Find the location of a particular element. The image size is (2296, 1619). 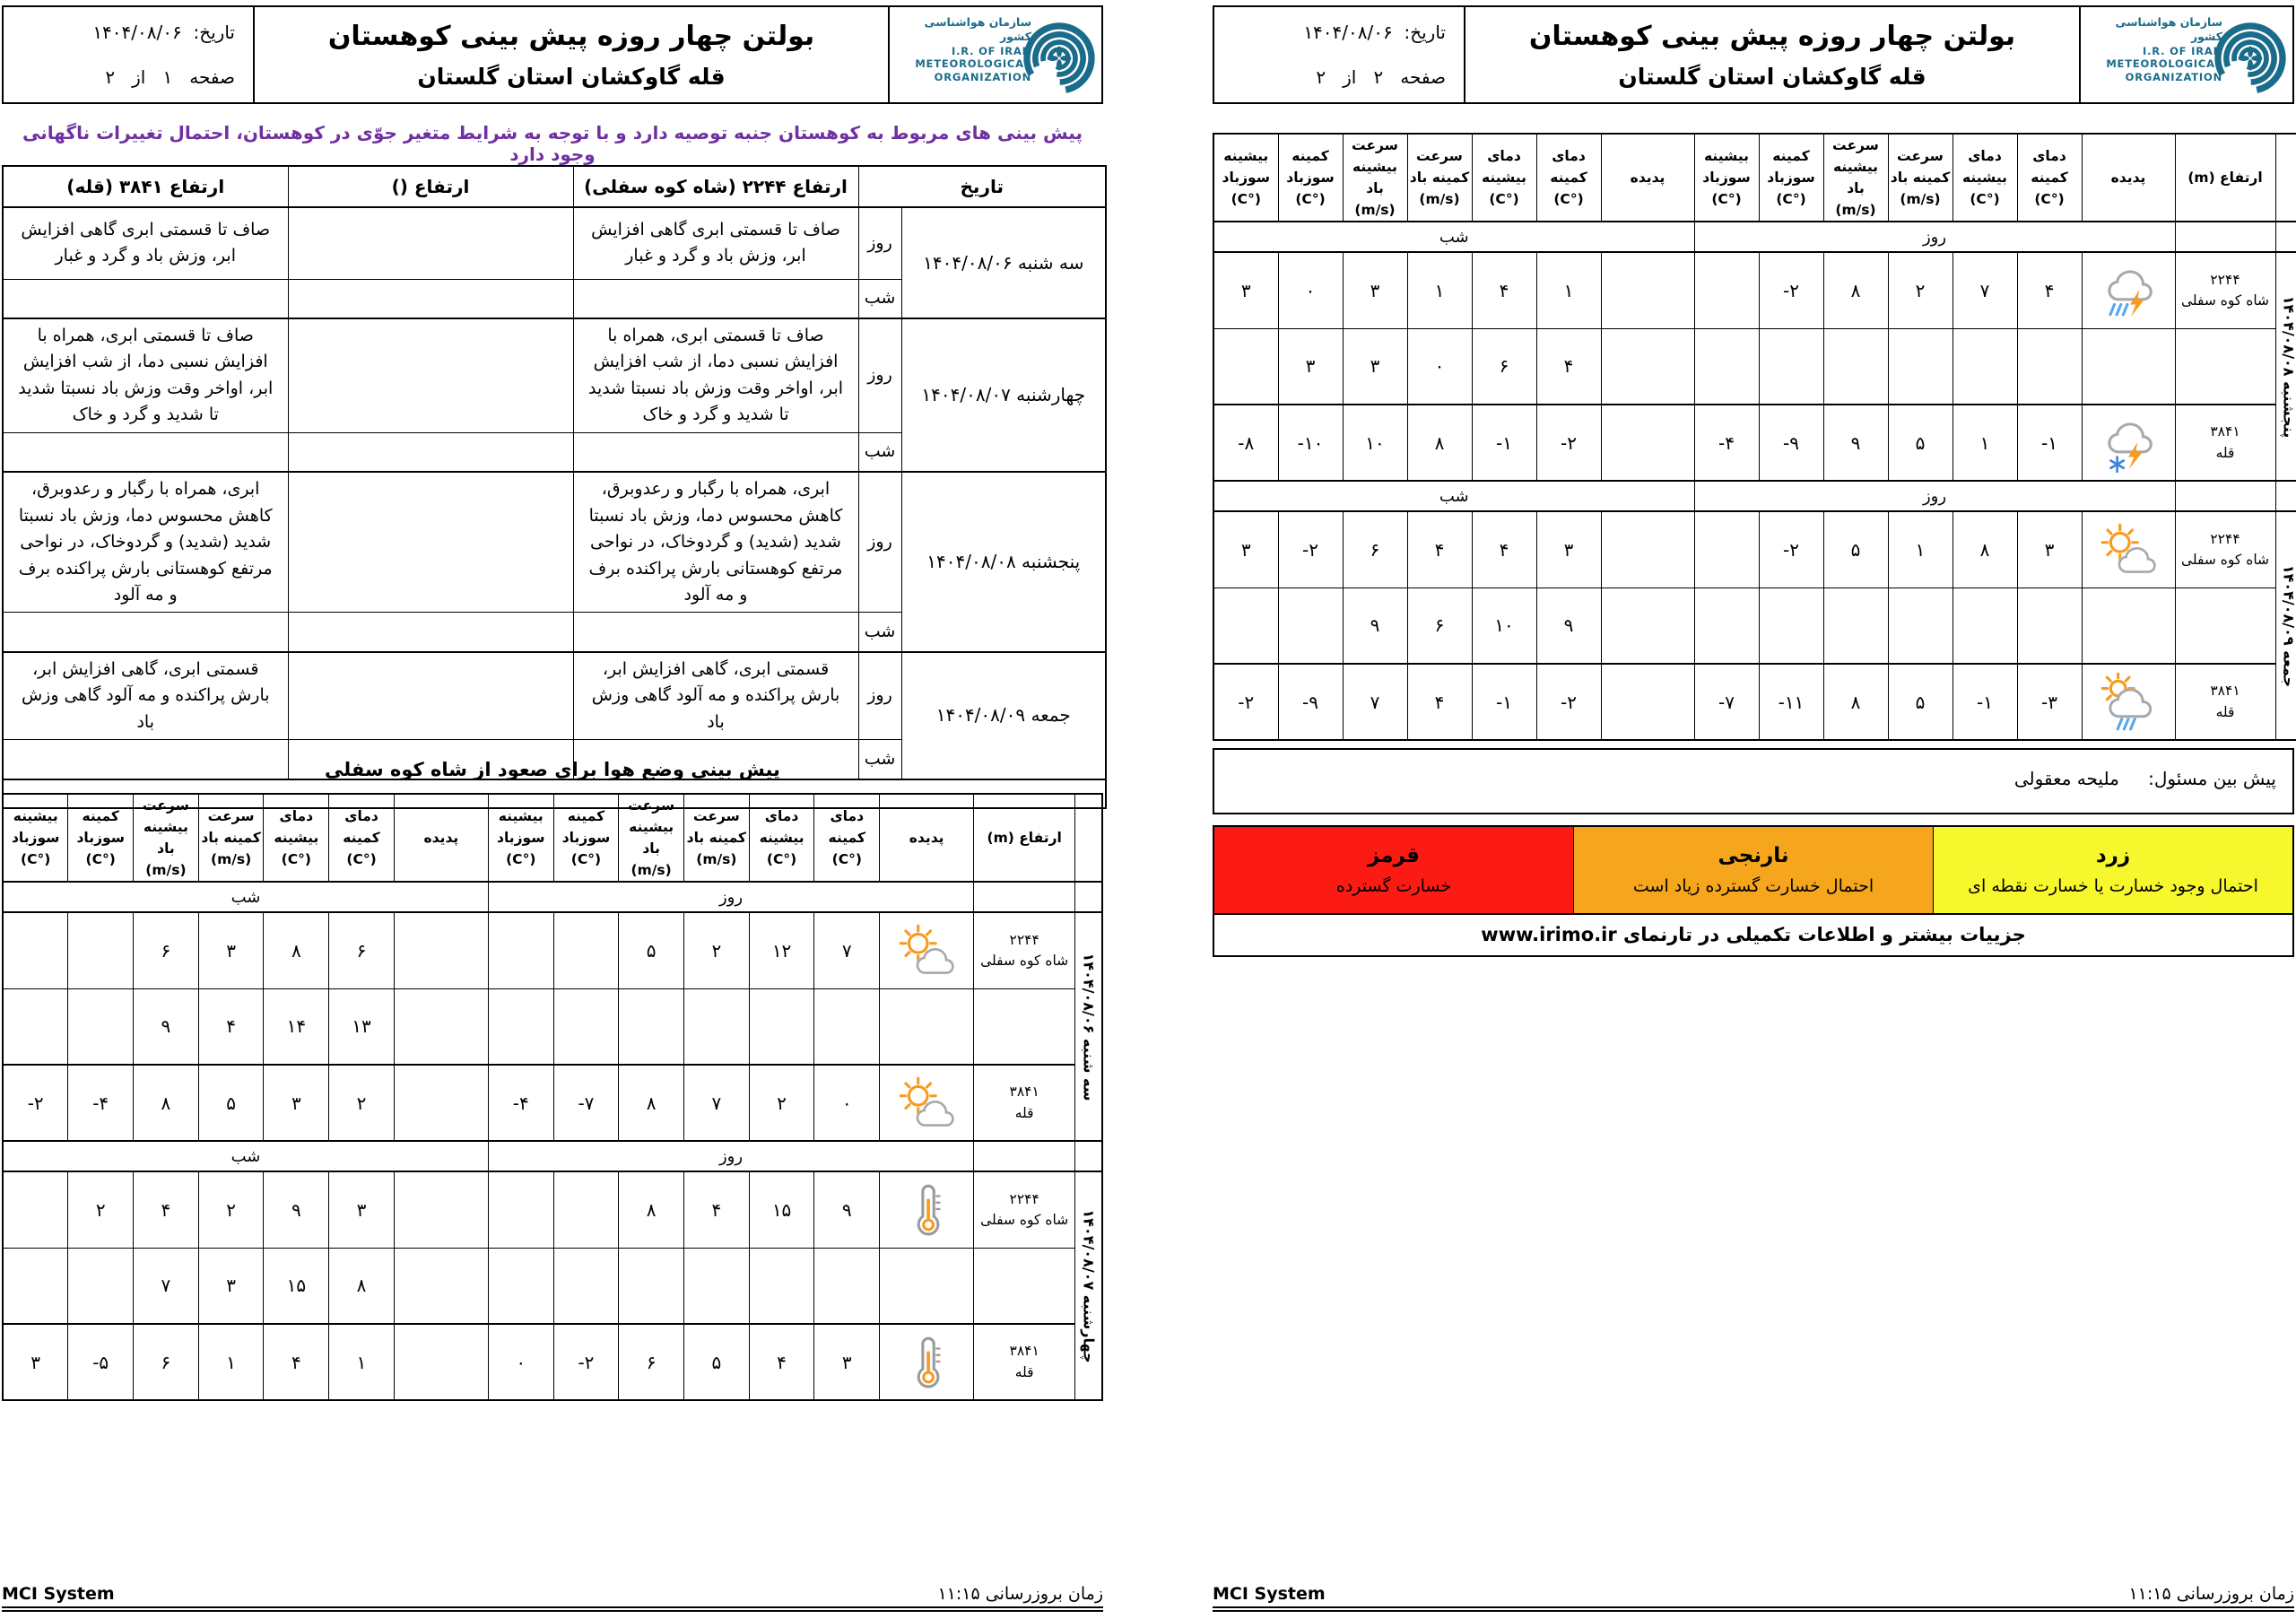

legend-red: قرمز خسارت گسترده is located at coordinates (1394, 870).